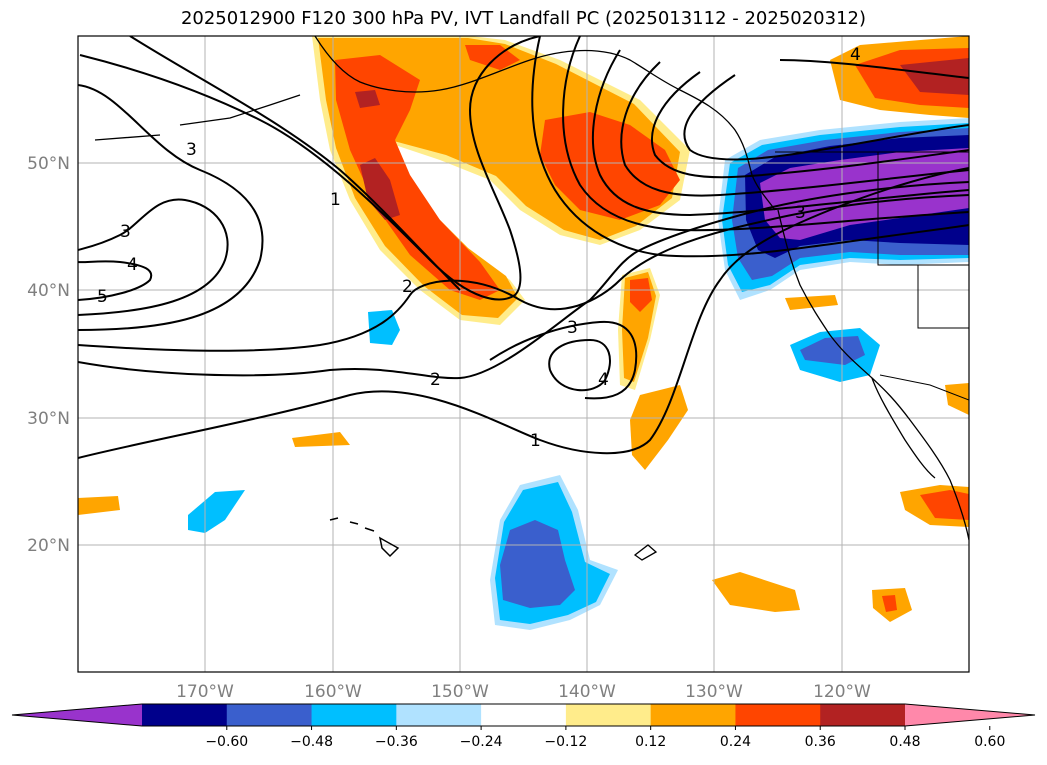 The width and height of the screenshot is (1047, 765). Describe the element at coordinates (889, 603) in the screenshot. I see `positive-anomaly-south-2b` at that location.